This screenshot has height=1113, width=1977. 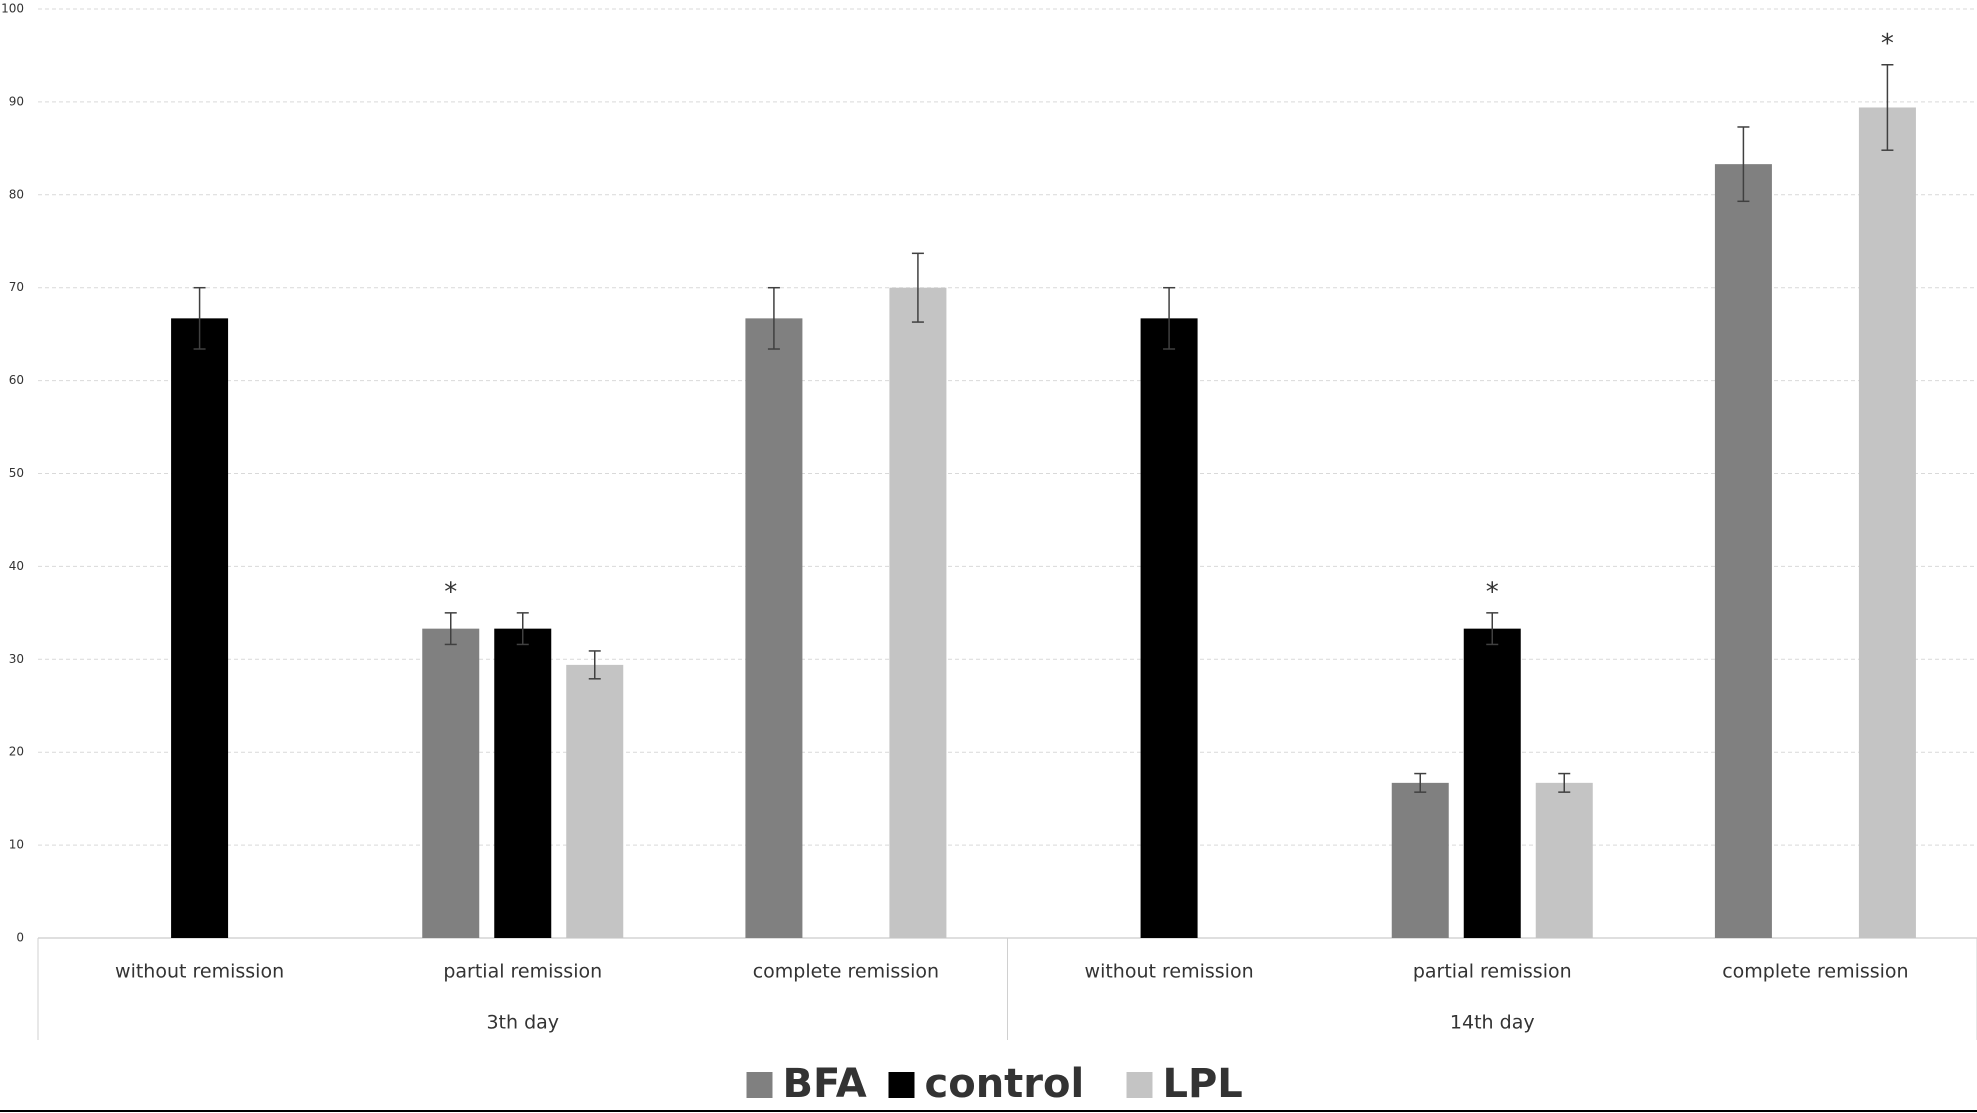 I want to click on y-tick-label: 60, so click(x=16, y=380).